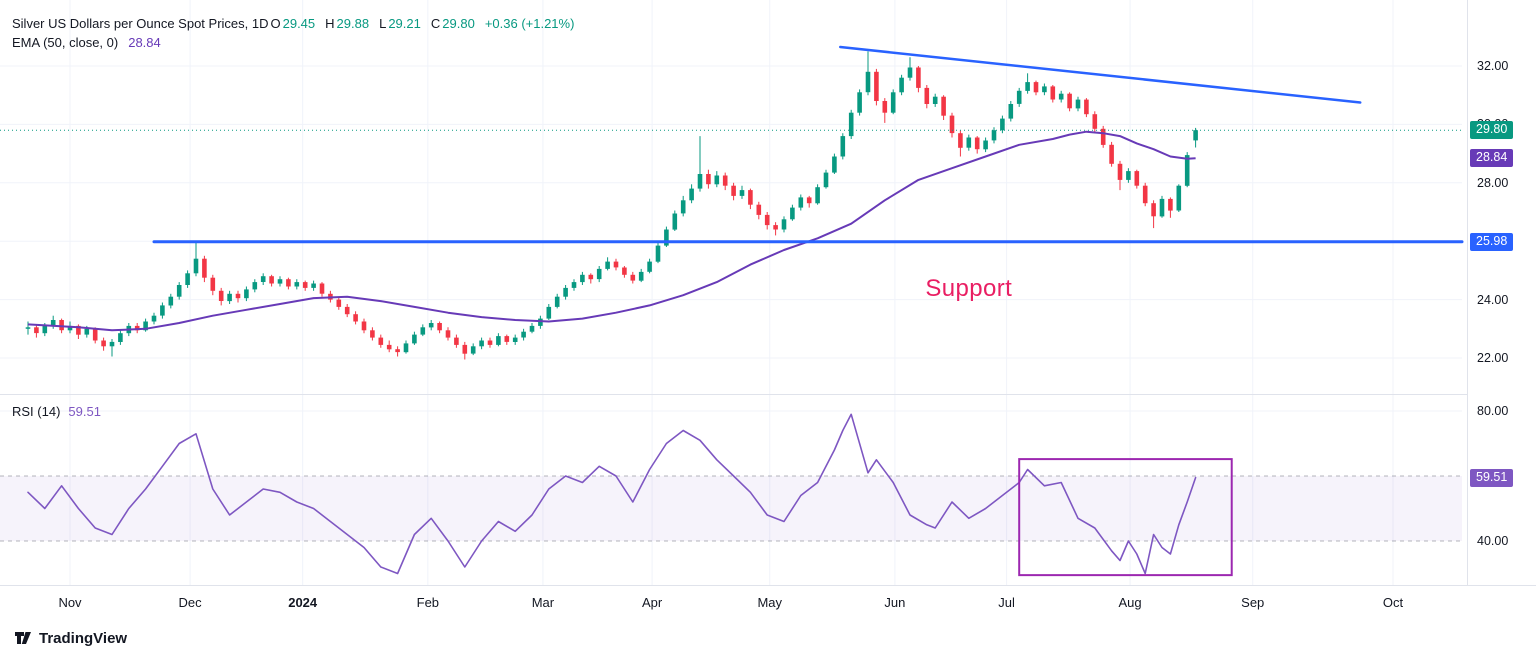 Image resolution: width=1536 pixels, height=658 pixels. Describe the element at coordinates (652, 602) in the screenshot. I see `time-tick: Apr` at that location.